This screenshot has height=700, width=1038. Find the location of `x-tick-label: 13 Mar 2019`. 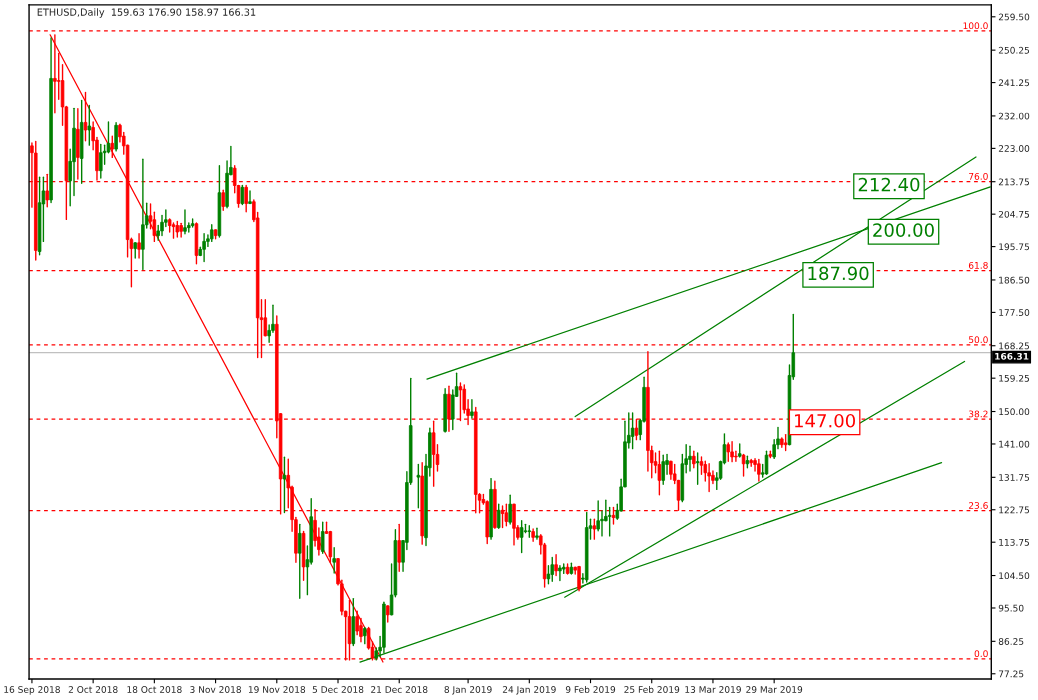

x-tick-label: 13 Mar 2019 is located at coordinates (713, 689).